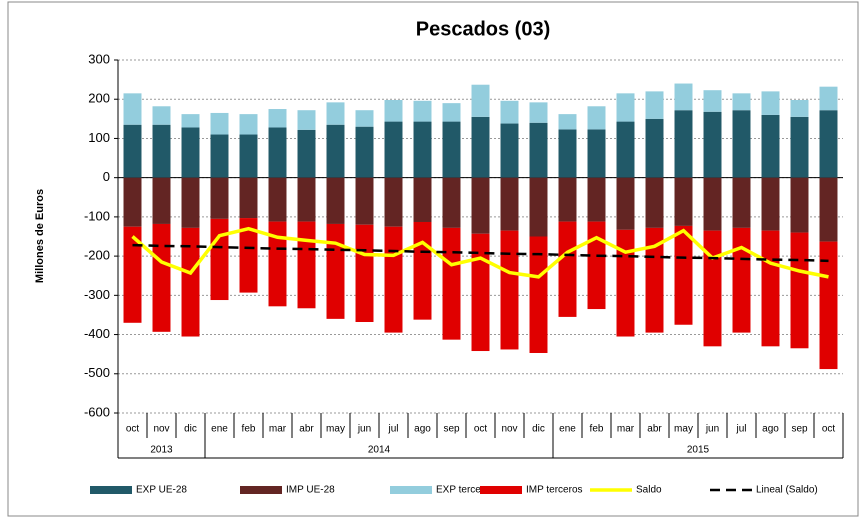 The width and height of the screenshot is (867, 523). Describe the element at coordinates (770, 429) in the screenshot. I see `x-tick-label: ago` at that location.